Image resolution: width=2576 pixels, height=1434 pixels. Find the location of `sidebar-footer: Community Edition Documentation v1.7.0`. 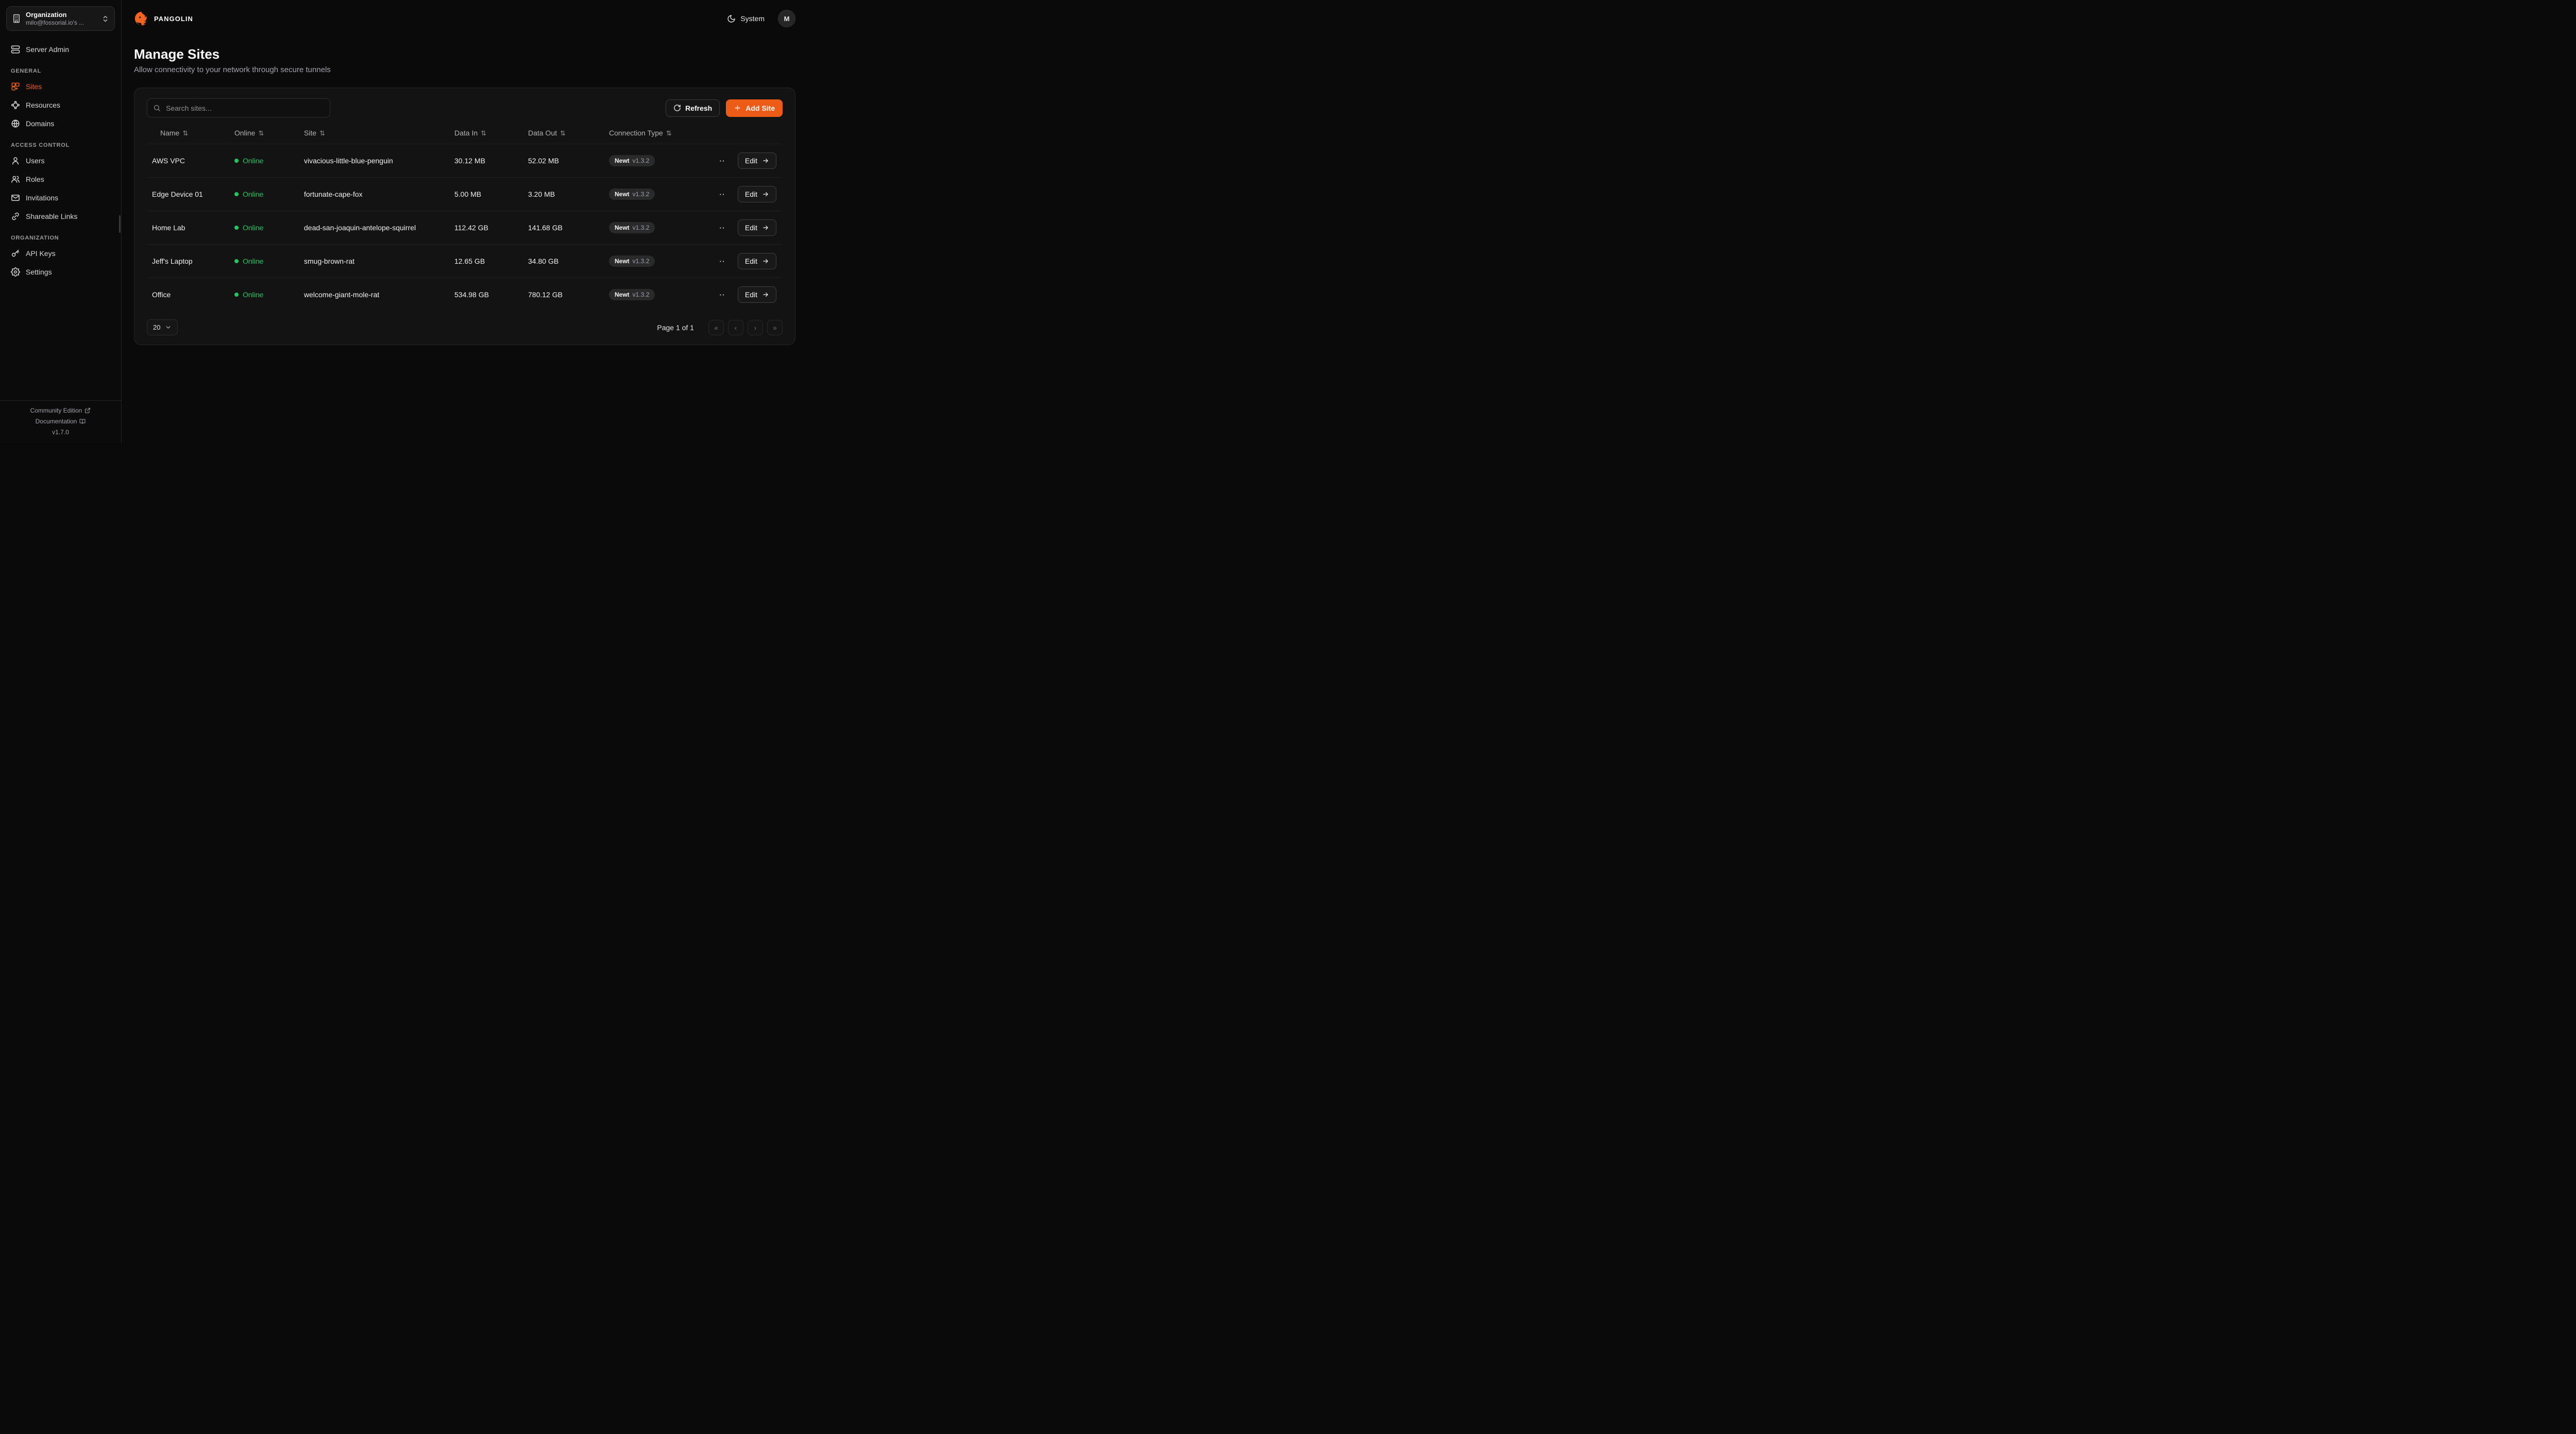

sidebar-footer: Community Edition Documentation v1.7.0 is located at coordinates (60, 421).